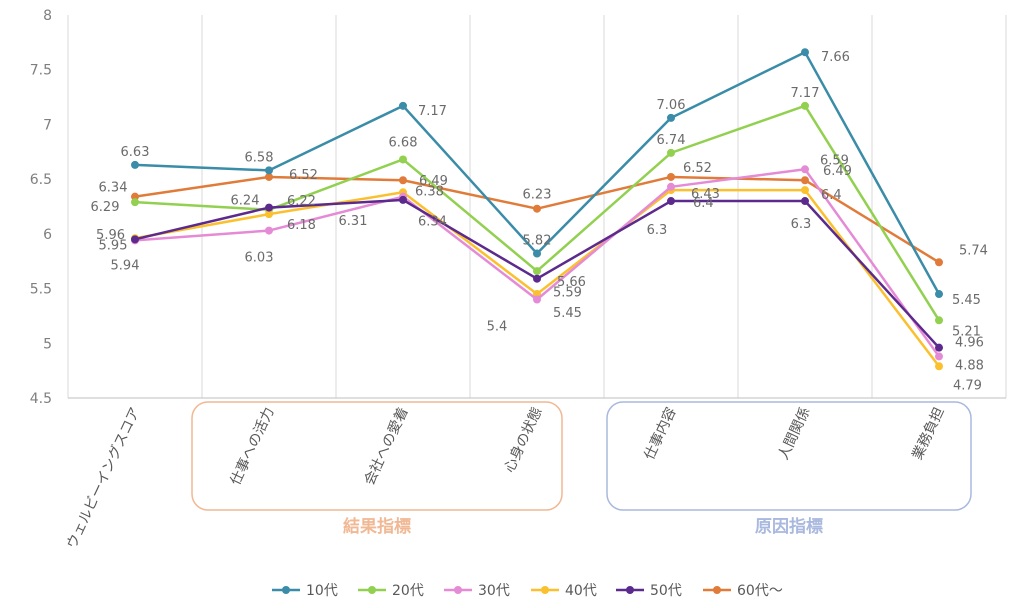 This screenshot has height=608, width=1024. I want to click on data-label: 5.21, so click(966, 331).